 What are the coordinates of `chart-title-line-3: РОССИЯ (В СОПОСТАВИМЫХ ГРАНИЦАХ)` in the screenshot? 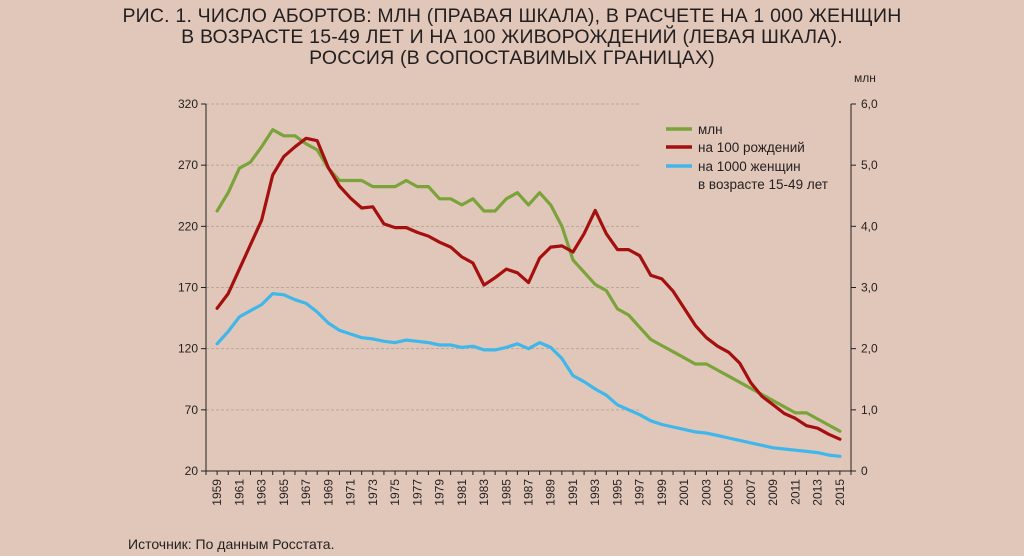 It's located at (512, 58).